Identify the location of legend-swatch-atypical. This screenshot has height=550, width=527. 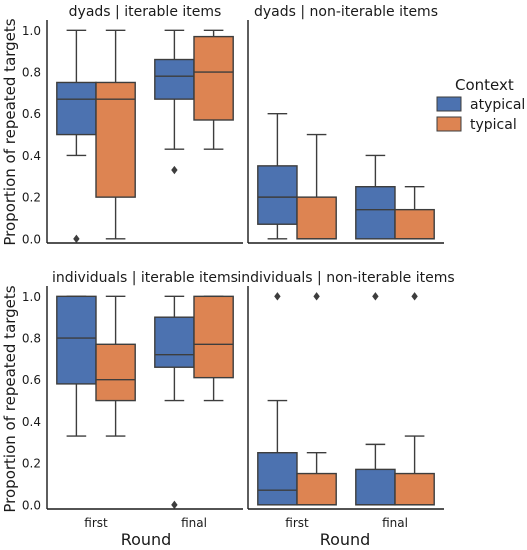
(449, 104).